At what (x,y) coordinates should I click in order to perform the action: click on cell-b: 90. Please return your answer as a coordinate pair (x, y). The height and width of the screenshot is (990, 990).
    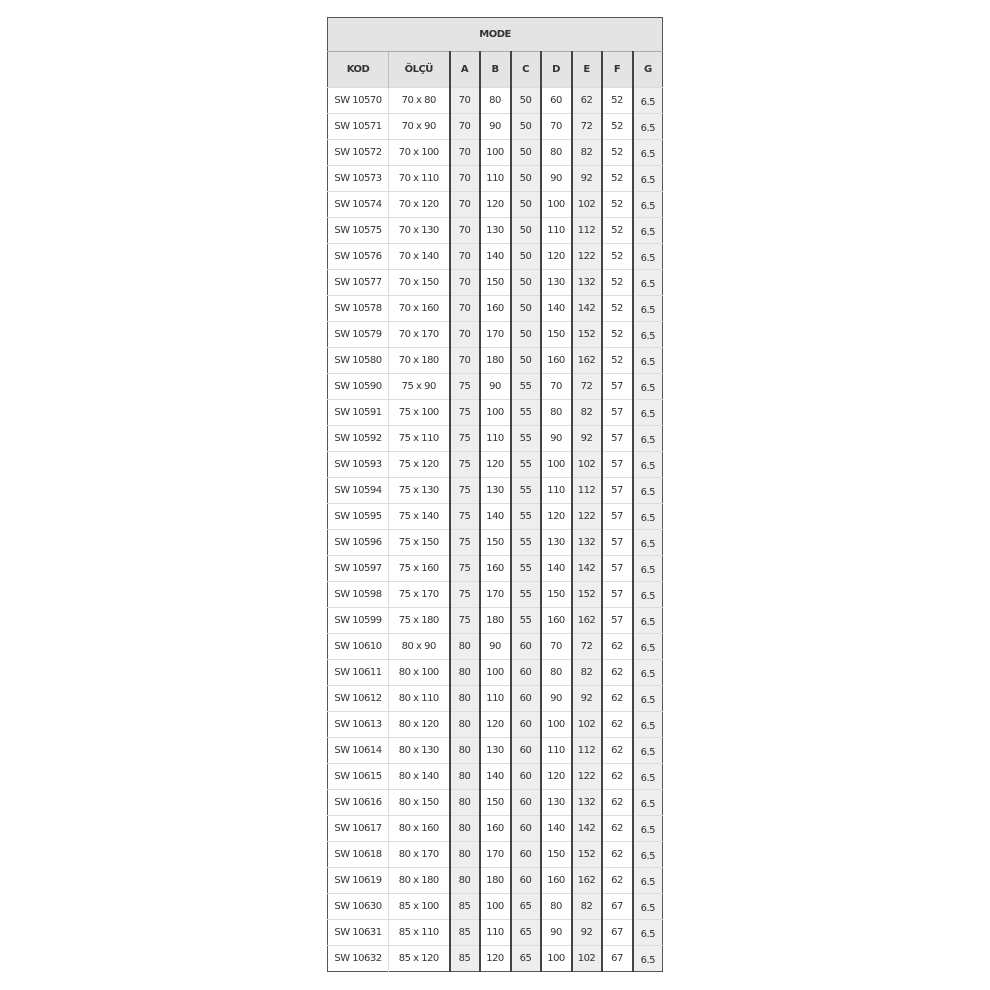
    Looking at the image, I should click on (494, 646).